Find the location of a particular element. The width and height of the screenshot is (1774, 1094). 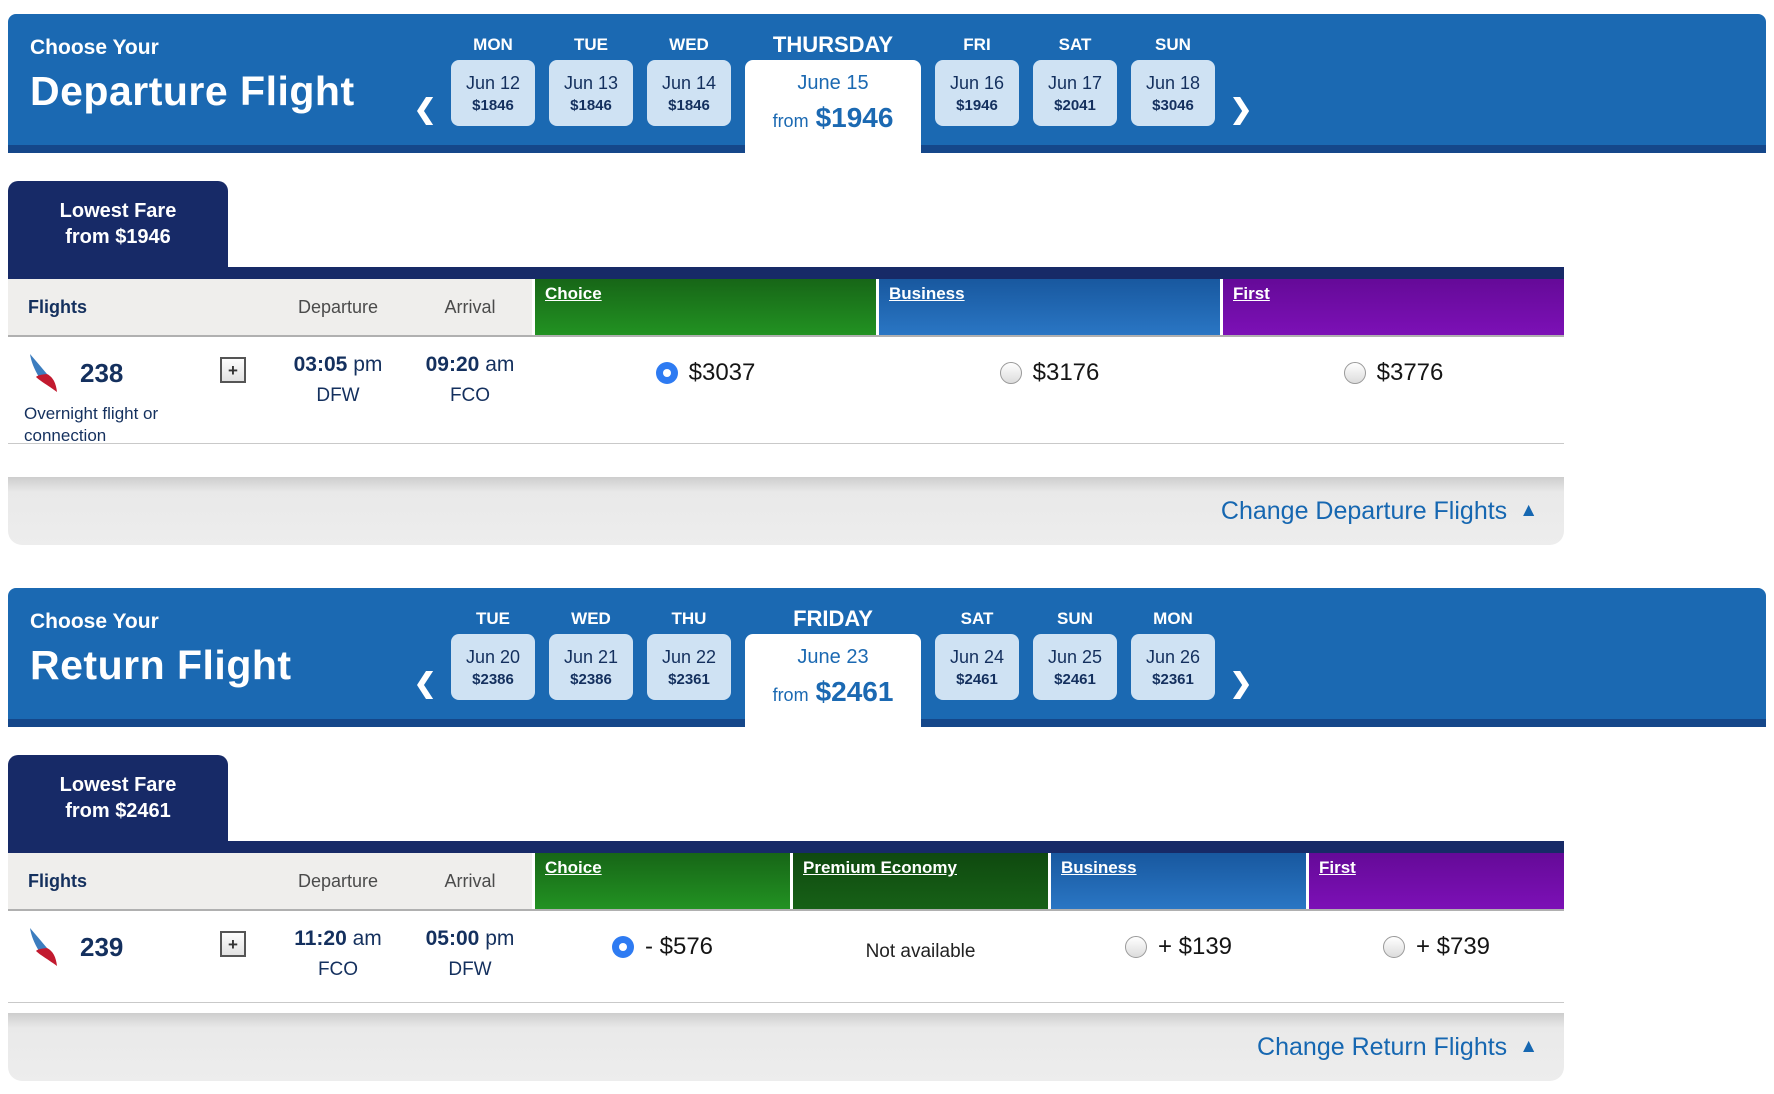

fare-option-choice: - $576 is located at coordinates (662, 964).